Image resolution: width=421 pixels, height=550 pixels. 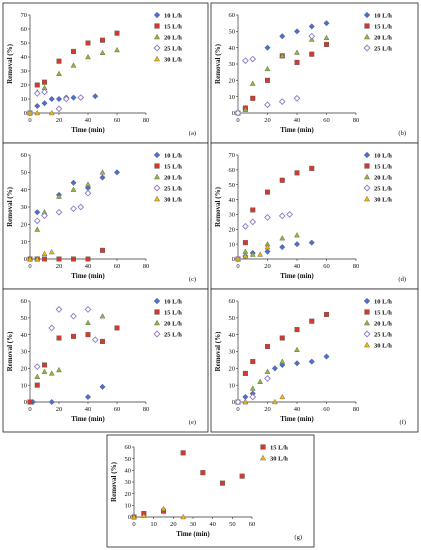 I want to click on x-tick-label: 40, so click(x=88, y=120).